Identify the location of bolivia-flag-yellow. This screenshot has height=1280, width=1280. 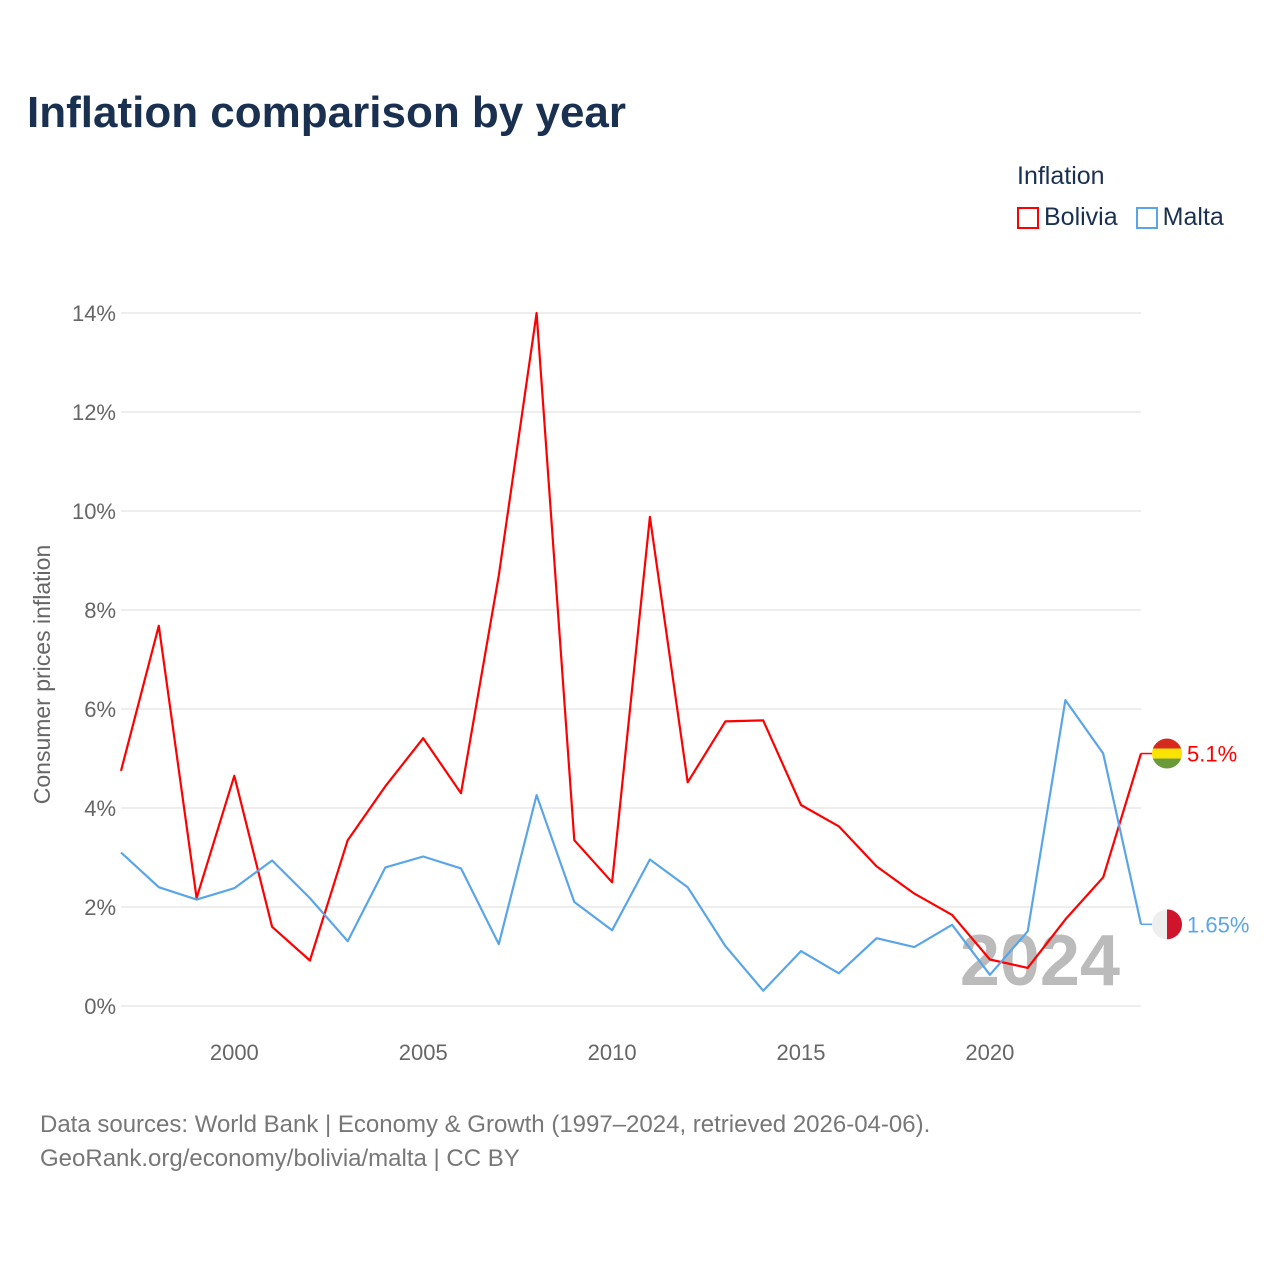
(1167, 753).